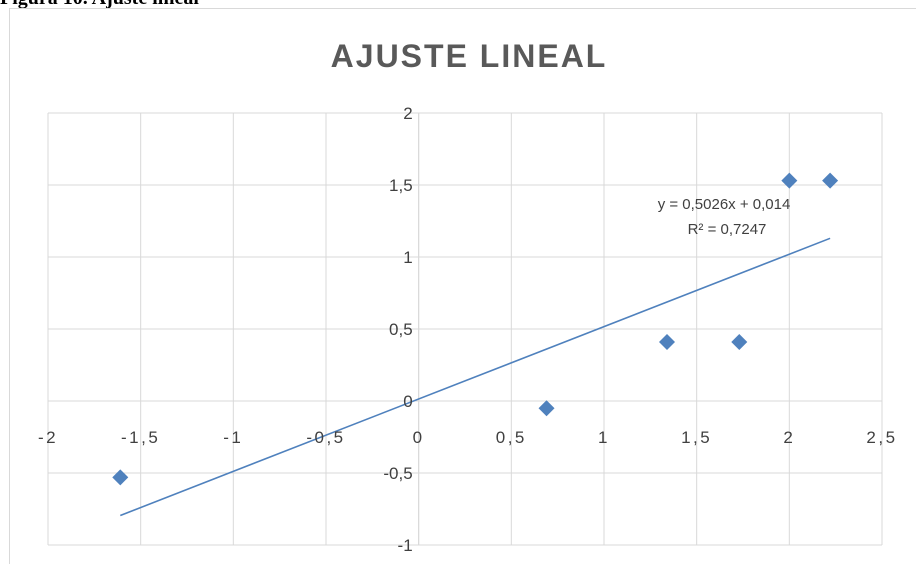  I want to click on y-tick-label: 1,5, so click(401, 185).